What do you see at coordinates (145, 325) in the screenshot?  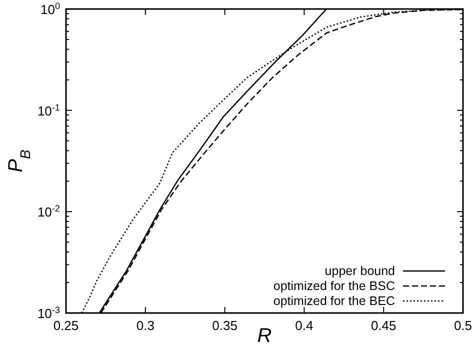 I see `x-tick-label: 0.3` at bounding box center [145, 325].